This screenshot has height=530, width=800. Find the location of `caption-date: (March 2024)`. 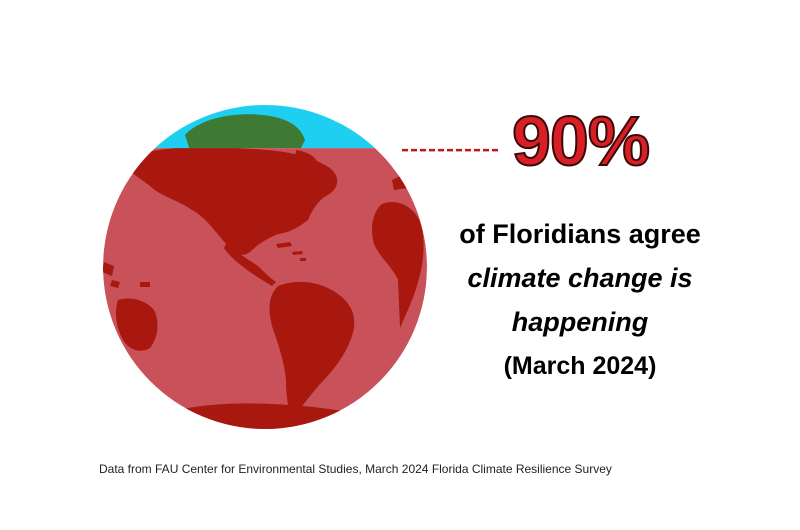

caption-date: (March 2024) is located at coordinates (580, 366).